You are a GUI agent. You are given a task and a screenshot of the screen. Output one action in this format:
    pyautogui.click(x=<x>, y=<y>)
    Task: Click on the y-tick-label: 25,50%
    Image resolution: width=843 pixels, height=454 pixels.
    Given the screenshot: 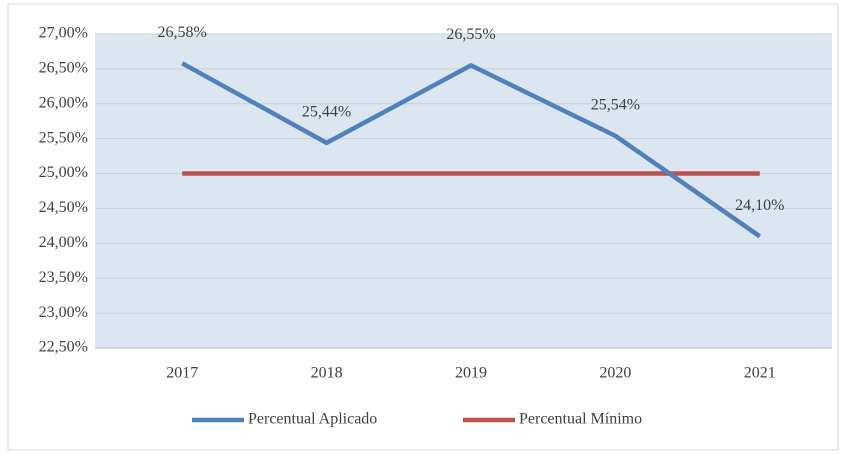 What is the action you would take?
    pyautogui.click(x=63, y=137)
    